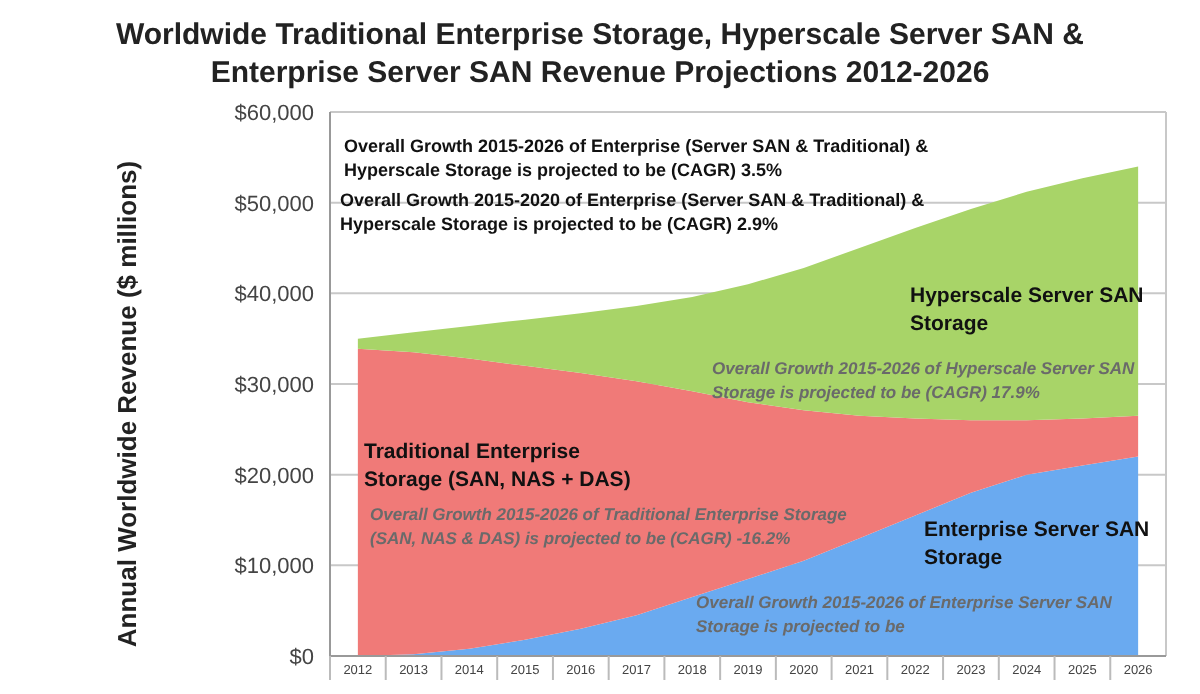  Describe the element at coordinates (301, 658) in the screenshot. I see `y-tick-label: $0` at that location.